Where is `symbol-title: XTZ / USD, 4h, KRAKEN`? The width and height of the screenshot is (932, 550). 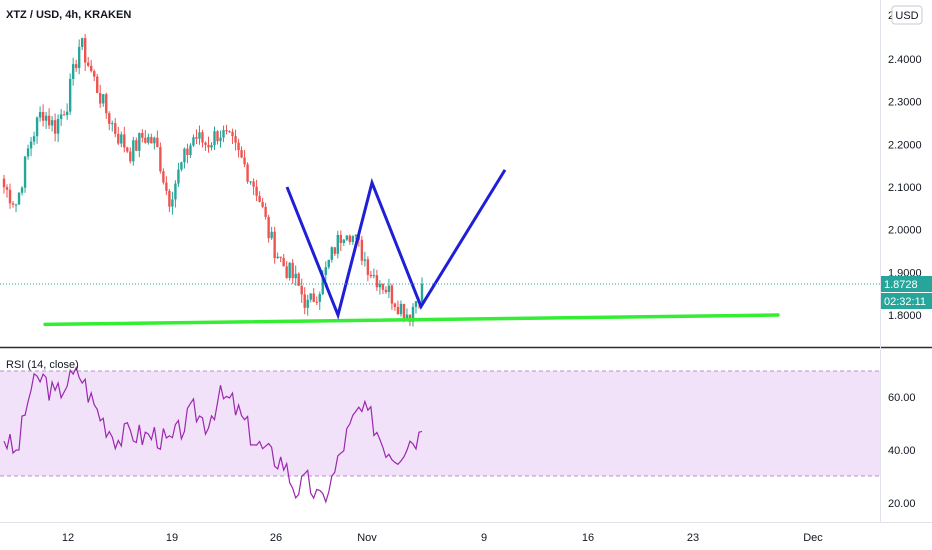
symbol-title: XTZ / USD, 4h, KRAKEN is located at coordinates (68, 15).